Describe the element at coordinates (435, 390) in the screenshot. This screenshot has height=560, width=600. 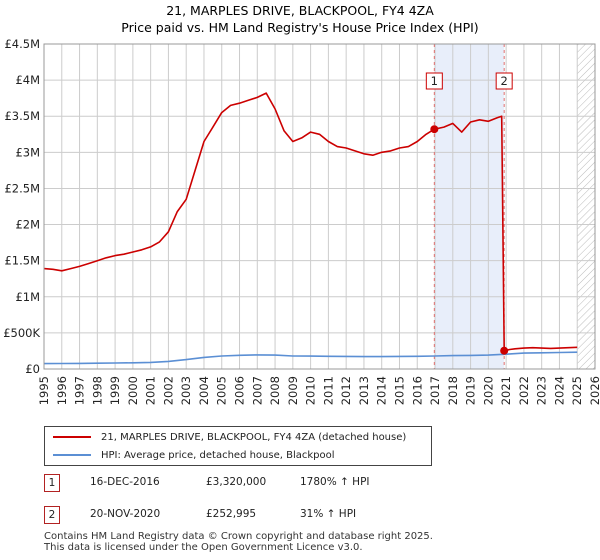
I see `x-tick-label: 2017` at that location.